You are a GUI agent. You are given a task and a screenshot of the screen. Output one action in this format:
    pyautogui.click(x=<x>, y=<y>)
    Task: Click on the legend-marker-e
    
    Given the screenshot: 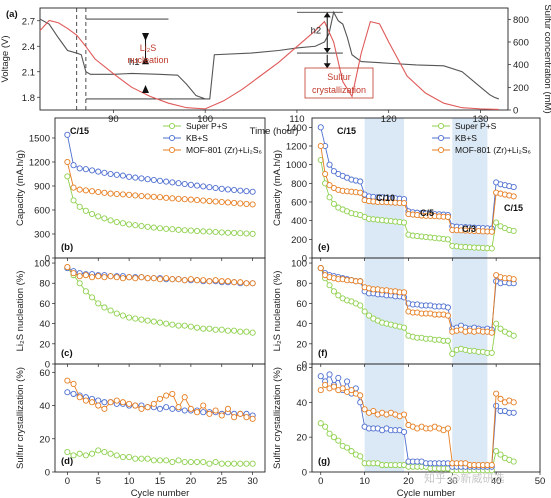 What is the action you would take?
    pyautogui.click(x=441, y=138)
    